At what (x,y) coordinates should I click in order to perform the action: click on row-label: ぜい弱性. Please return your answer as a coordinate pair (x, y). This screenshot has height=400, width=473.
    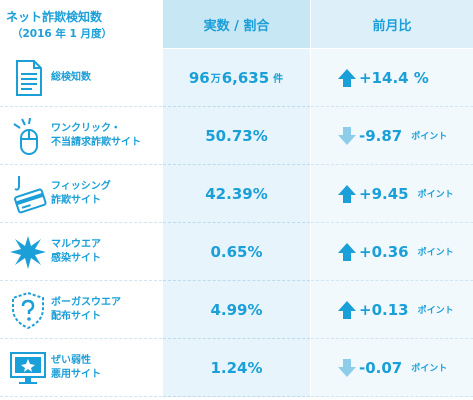
    Looking at the image, I should click on (71, 360).